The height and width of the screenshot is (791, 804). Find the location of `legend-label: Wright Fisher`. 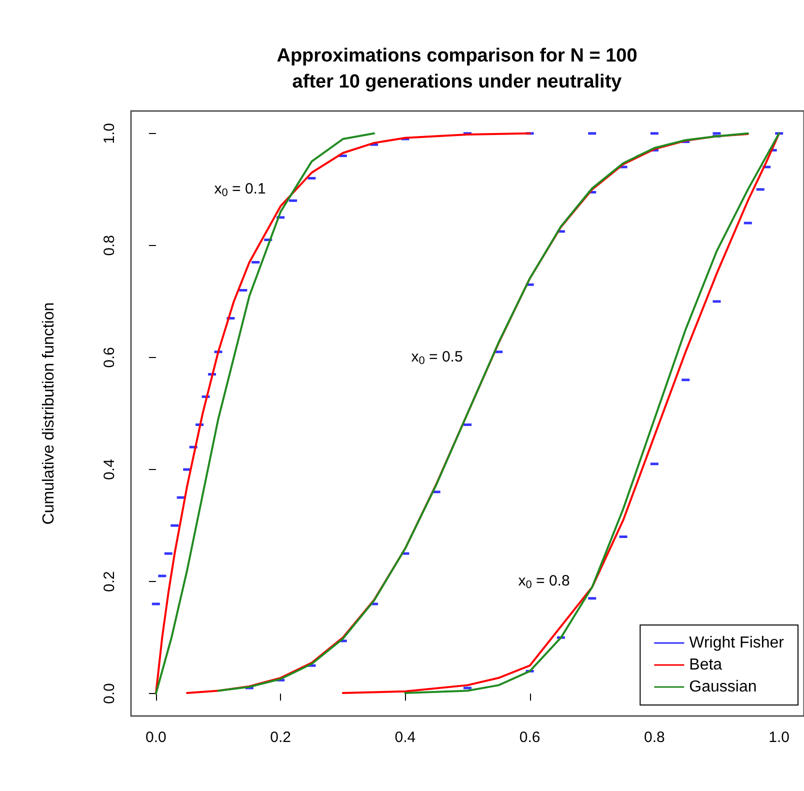

legend-label: Wright Fisher is located at coordinates (737, 643).